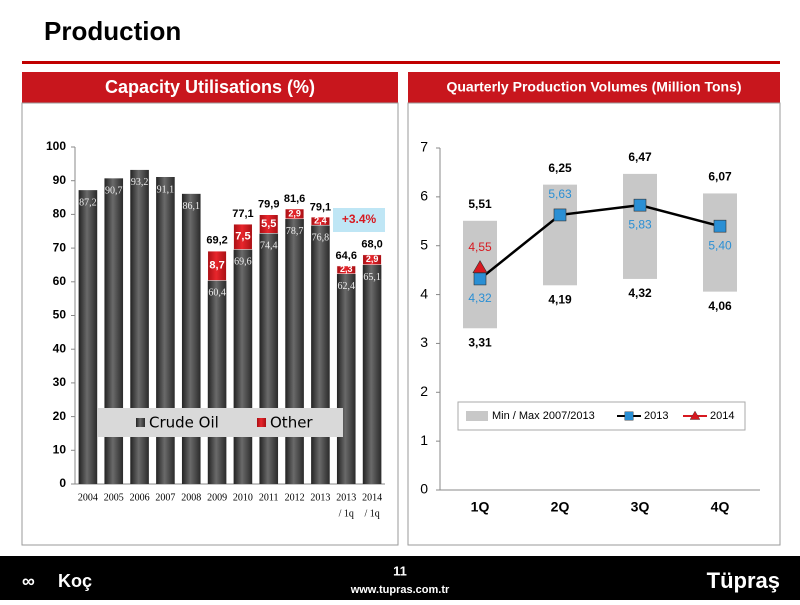 Image resolution: width=800 pixels, height=605 pixels. What do you see at coordinates (424, 196) in the screenshot?
I see `y-tick-label: 6` at bounding box center [424, 196].